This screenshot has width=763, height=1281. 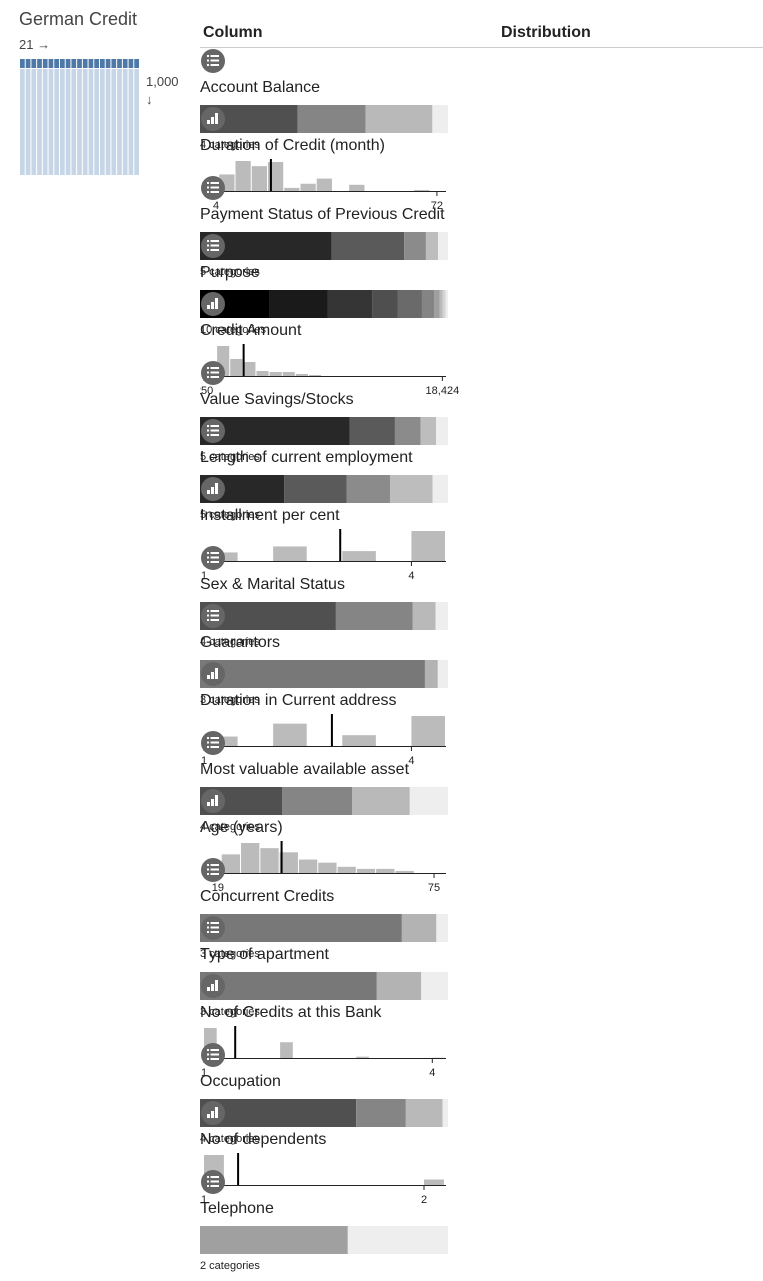 What do you see at coordinates (43, 44) in the screenshot?
I see `arrow-right: →` at bounding box center [43, 44].